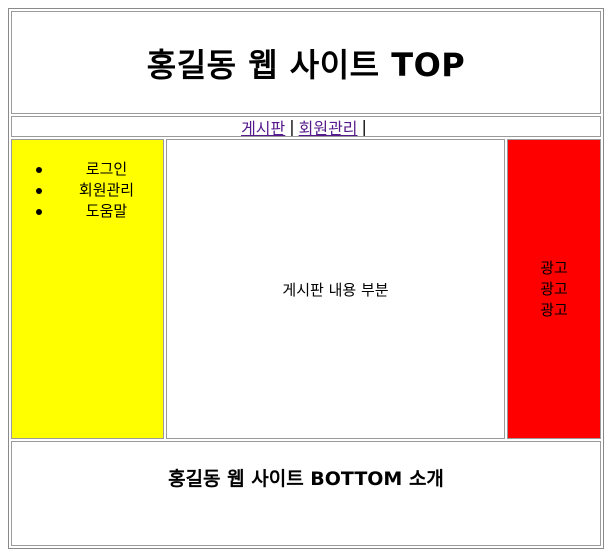 The image size is (612, 557). Describe the element at coordinates (106, 190) in the screenshot. I see `sidebar-item-label: 회원관리` at that location.